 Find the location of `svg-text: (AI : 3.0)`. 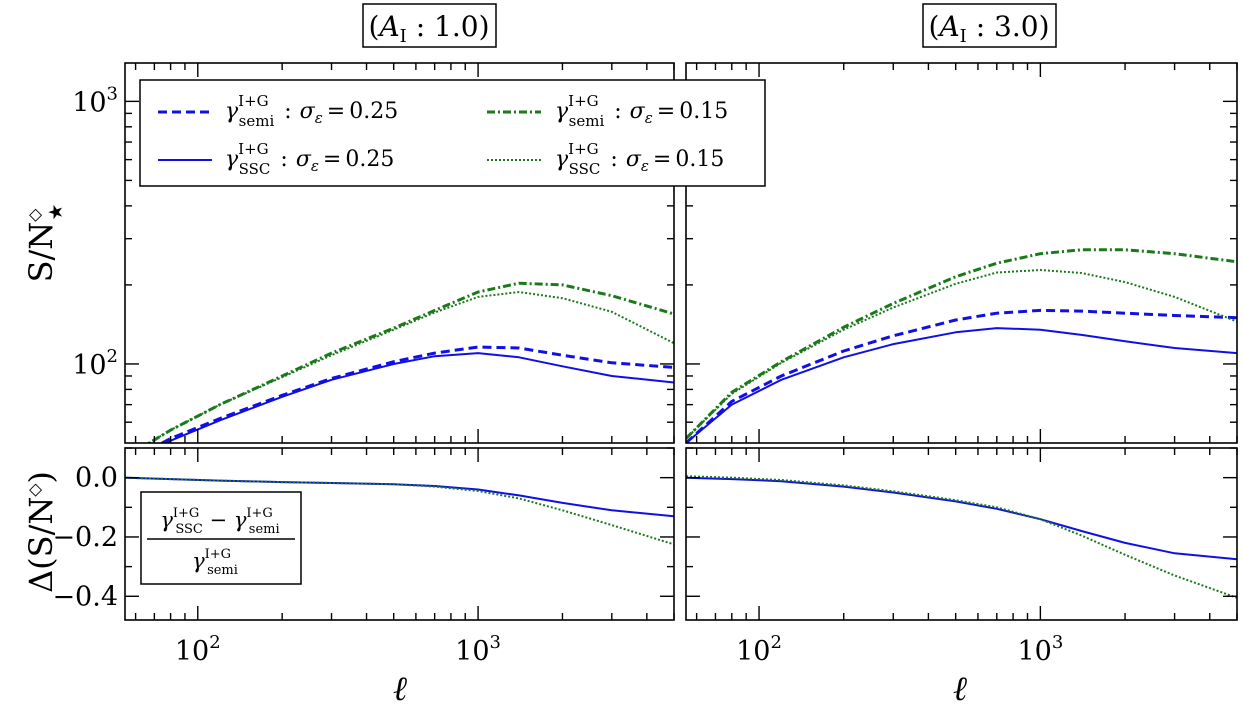

svg-text: (AI : 3.0) is located at coordinates (989, 28).